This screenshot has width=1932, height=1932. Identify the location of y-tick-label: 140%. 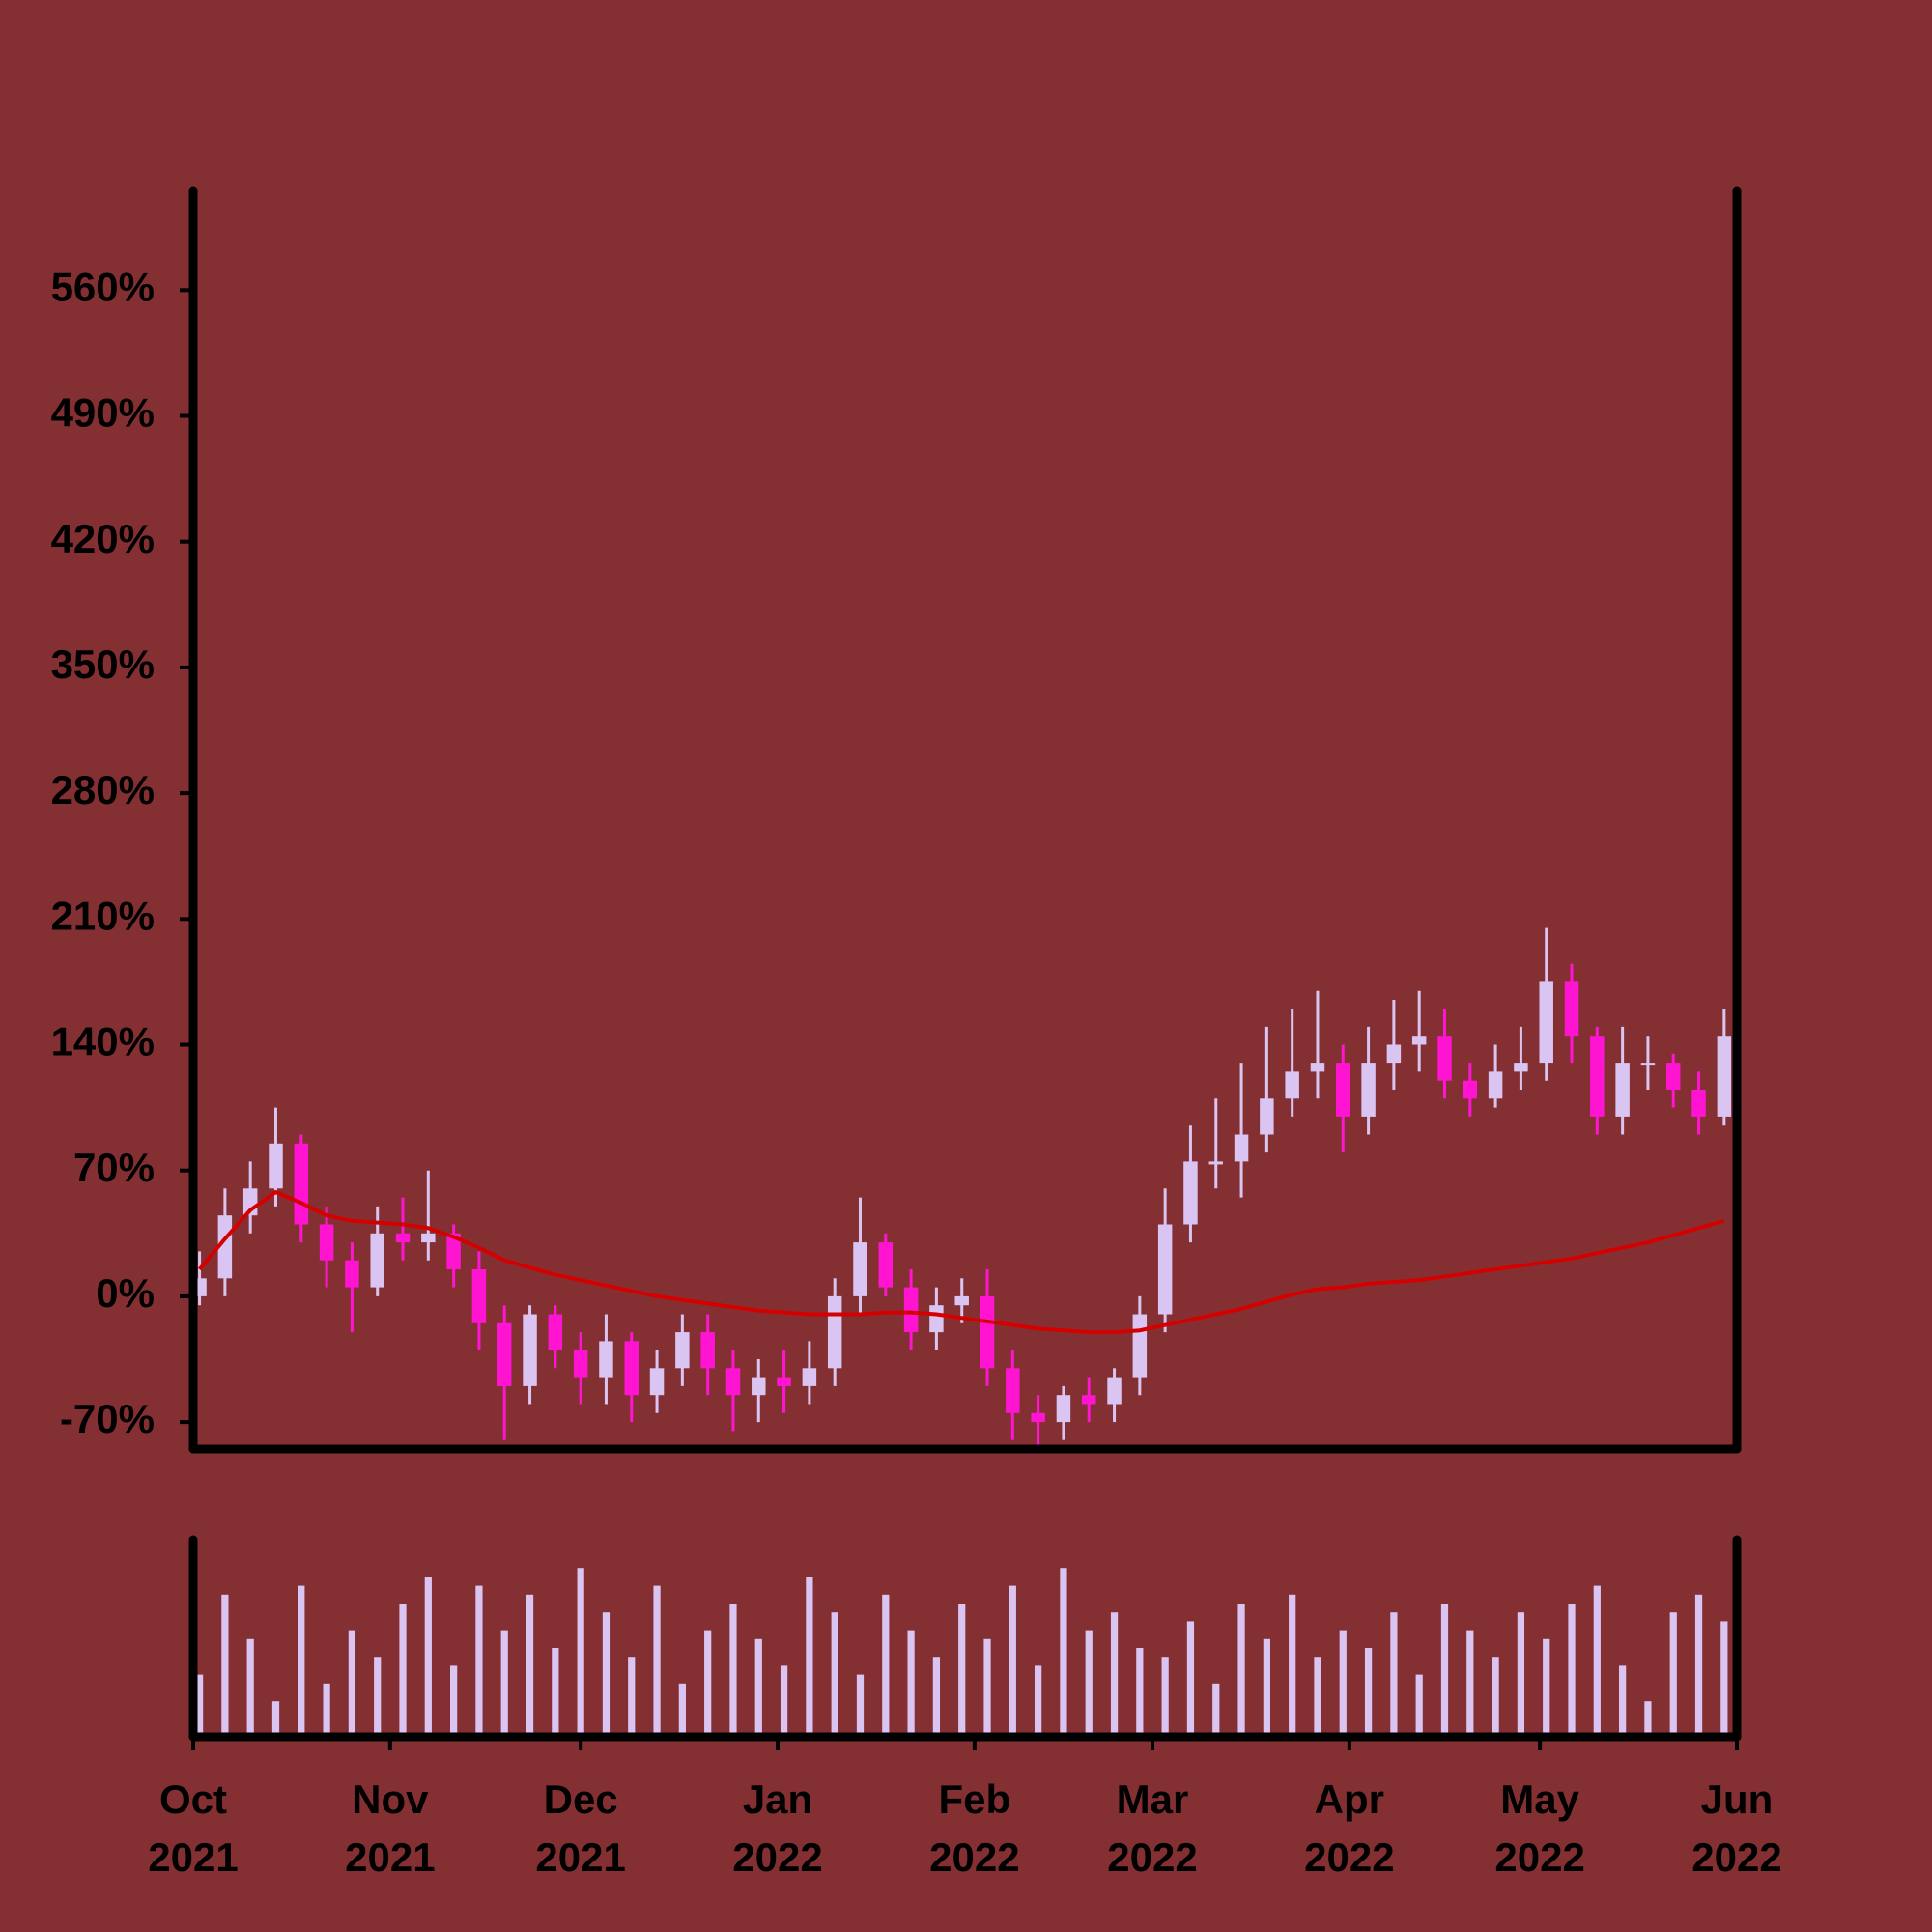
(103, 1042).